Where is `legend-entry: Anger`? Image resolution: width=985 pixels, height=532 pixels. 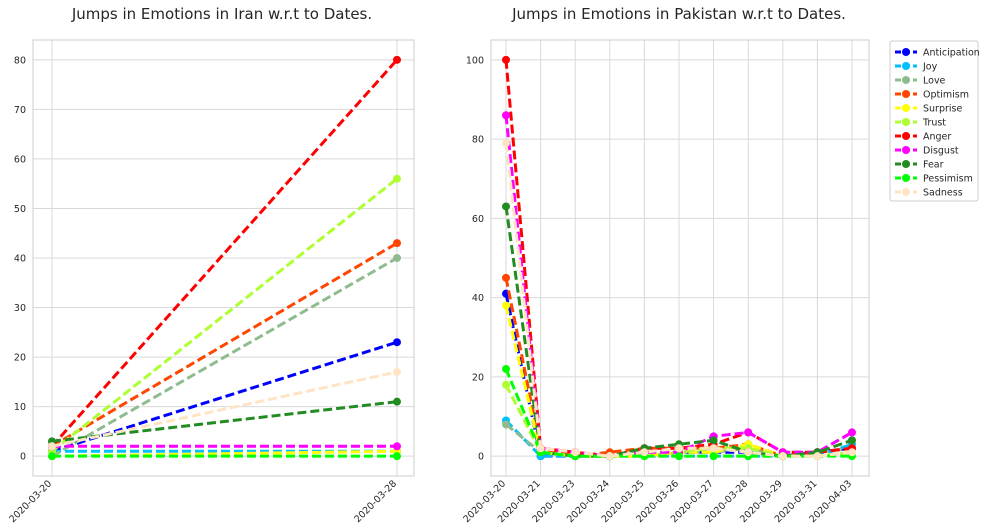 legend-entry: Anger is located at coordinates (923, 137).